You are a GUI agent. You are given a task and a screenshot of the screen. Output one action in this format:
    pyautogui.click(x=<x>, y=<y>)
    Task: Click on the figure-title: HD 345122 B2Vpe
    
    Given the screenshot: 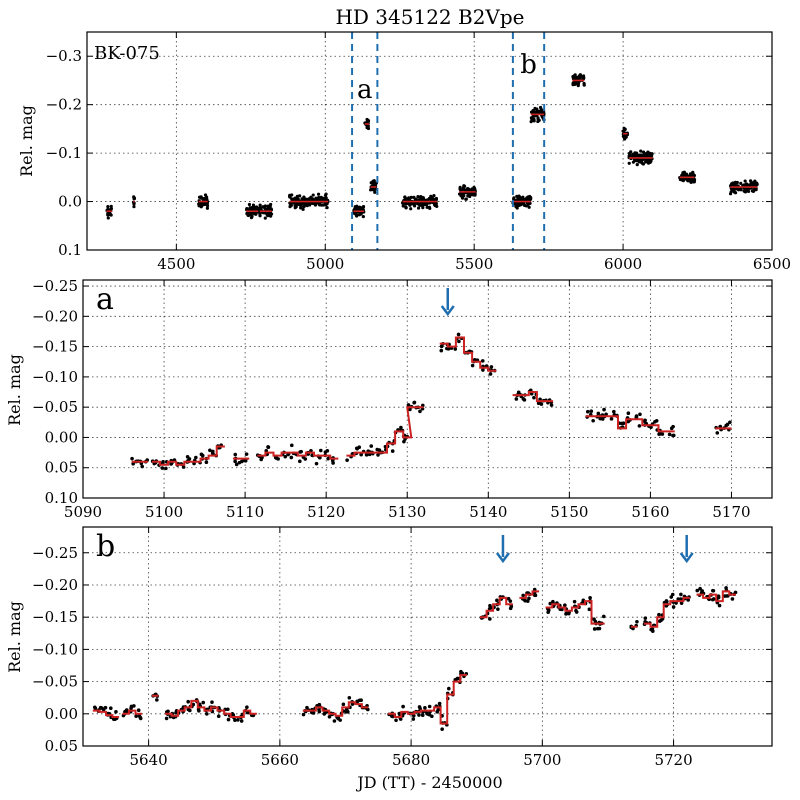 What is the action you would take?
    pyautogui.click(x=429, y=17)
    